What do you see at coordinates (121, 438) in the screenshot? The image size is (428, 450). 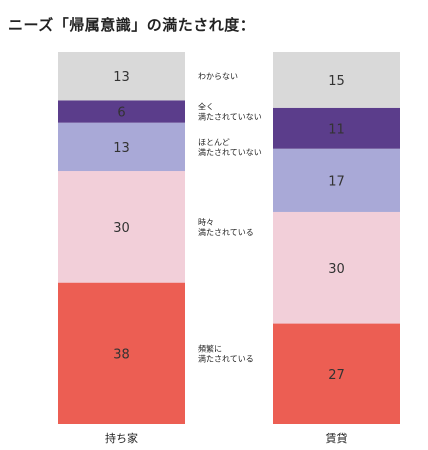 I see `category-label-0: 持ち家` at bounding box center [121, 438].